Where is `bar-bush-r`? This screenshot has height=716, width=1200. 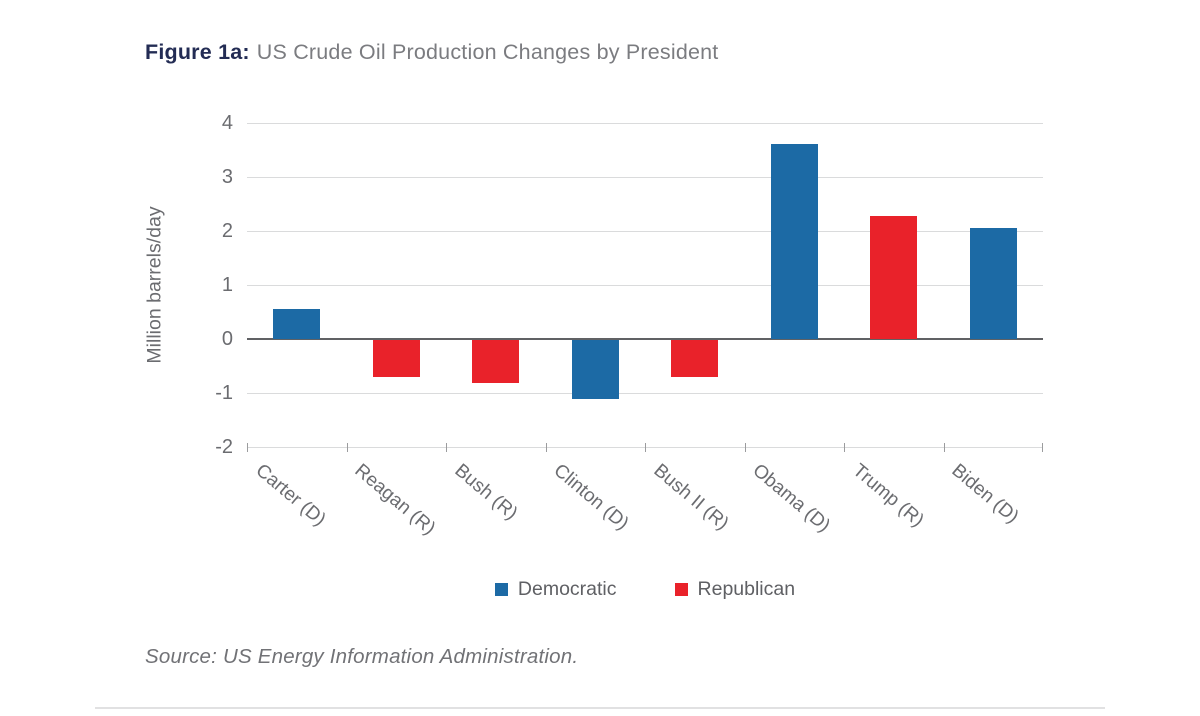 bar-bush-r is located at coordinates (496, 362).